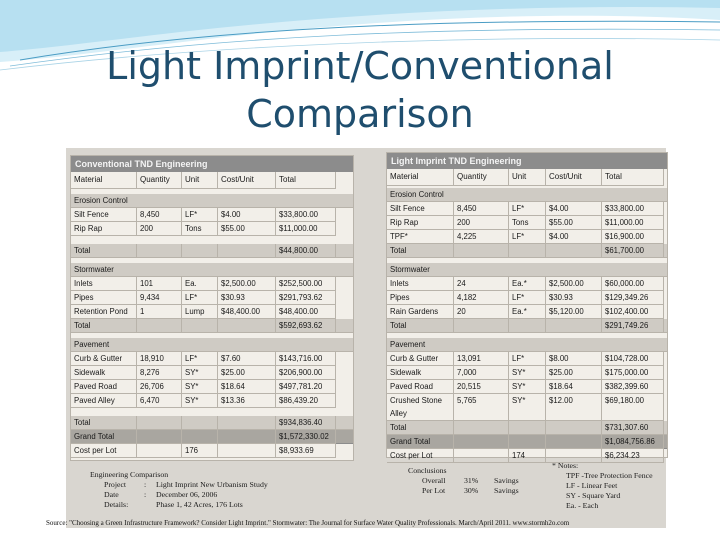  What do you see at coordinates (527, 298) in the screenshot?
I see `table-row: Pipes 4,182 LF* $30.93 $129,349.26` at bounding box center [527, 298].